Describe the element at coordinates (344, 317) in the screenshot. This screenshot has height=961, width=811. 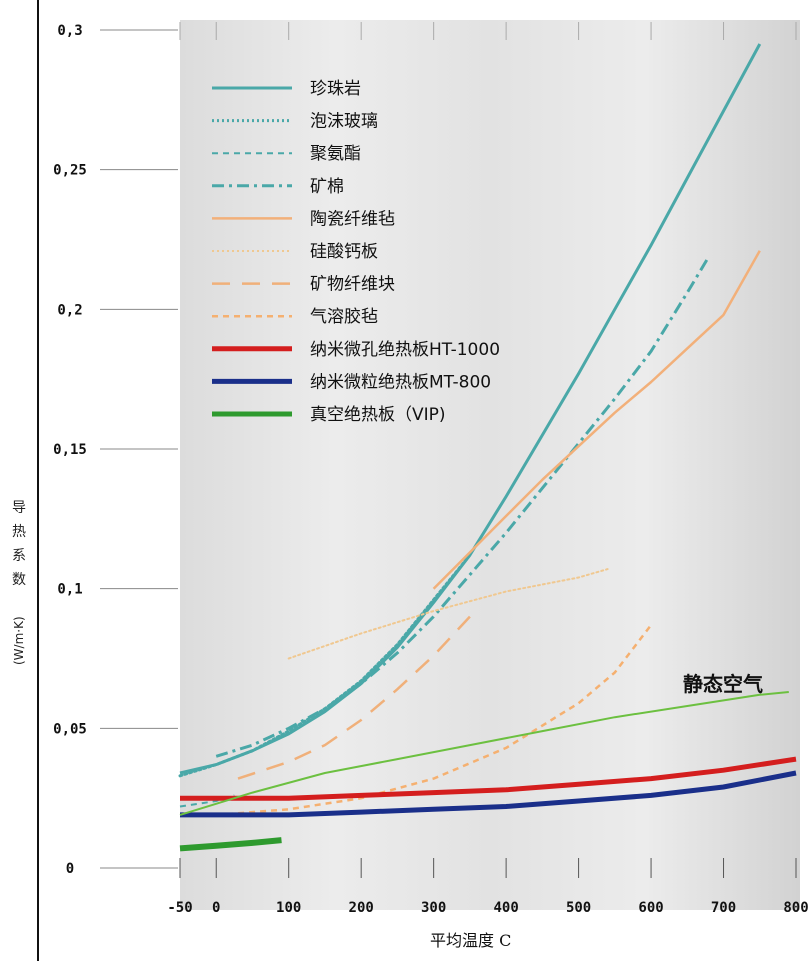
I see `legend-label: 气溶胶毡` at that location.